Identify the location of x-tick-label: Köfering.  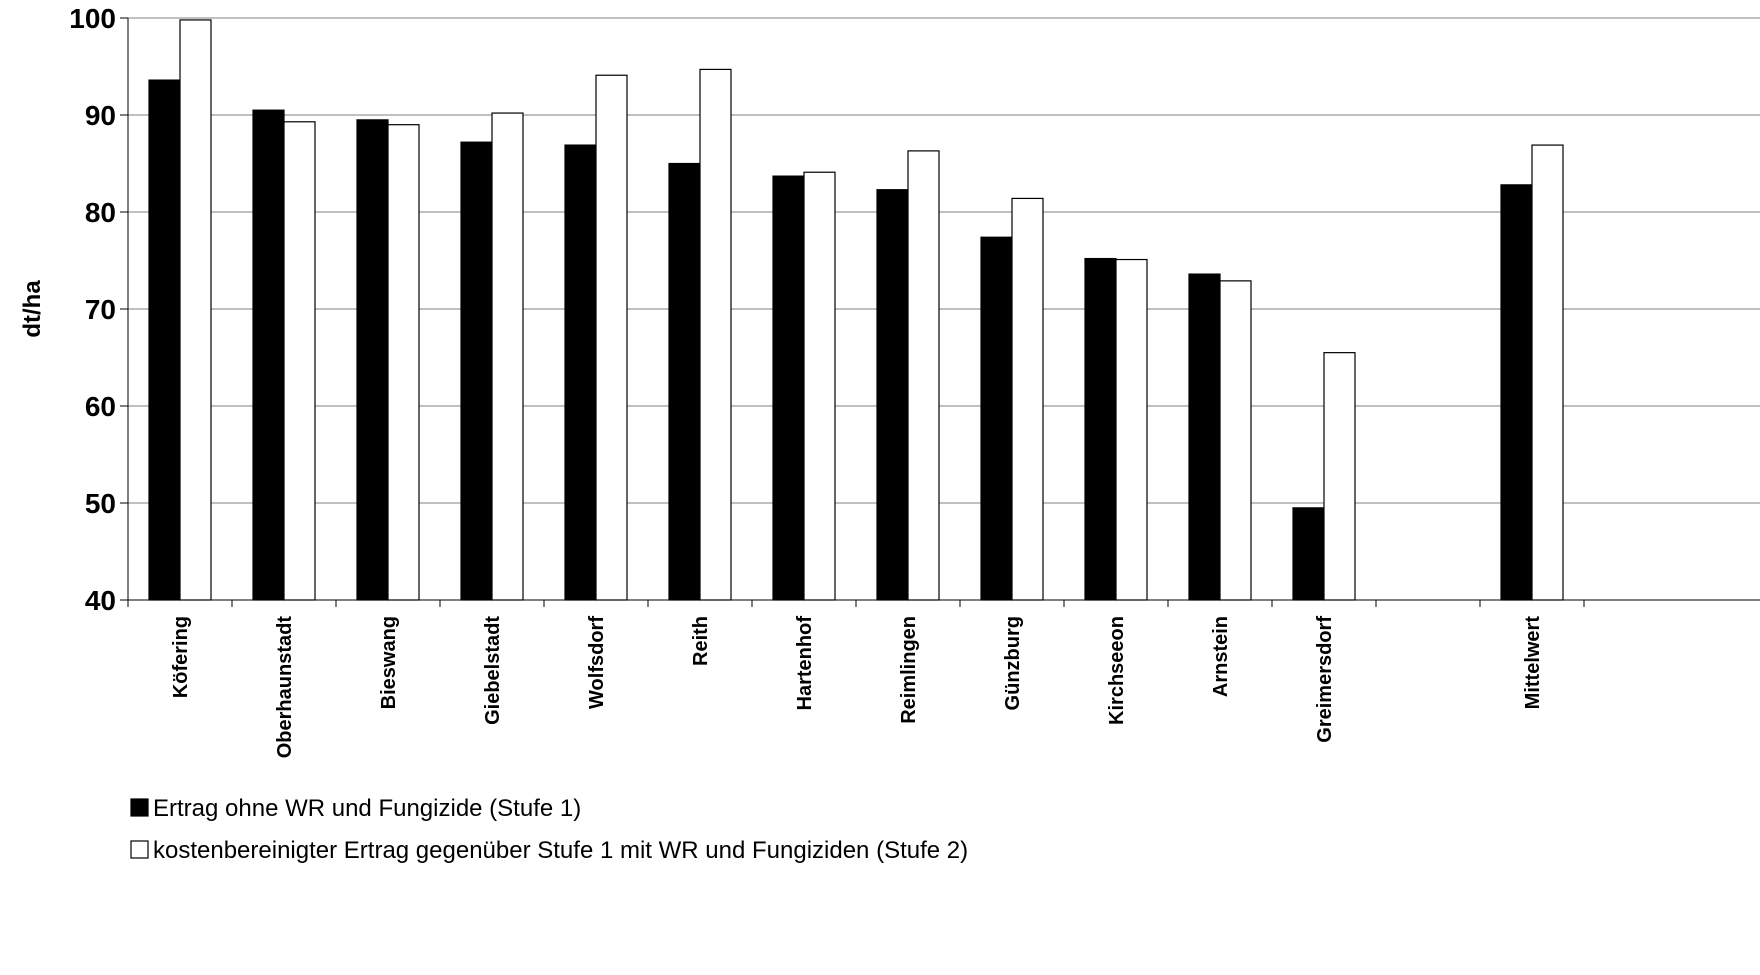
(181, 657).